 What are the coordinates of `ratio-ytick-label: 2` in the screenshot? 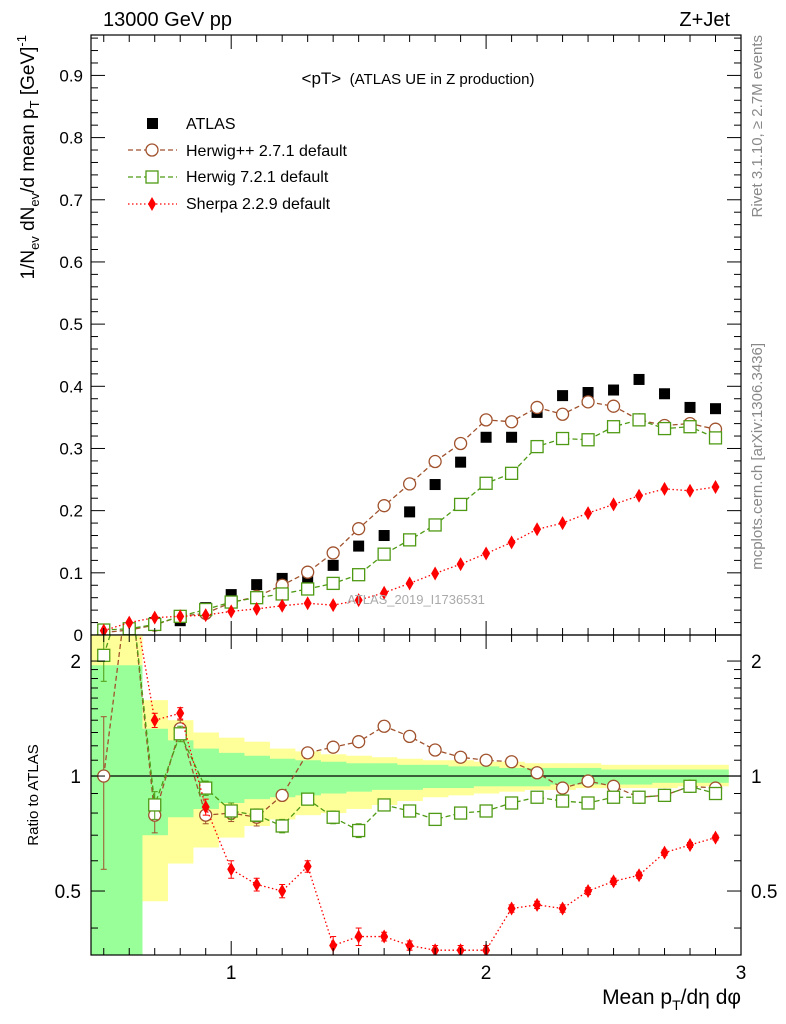 It's located at (75, 662).